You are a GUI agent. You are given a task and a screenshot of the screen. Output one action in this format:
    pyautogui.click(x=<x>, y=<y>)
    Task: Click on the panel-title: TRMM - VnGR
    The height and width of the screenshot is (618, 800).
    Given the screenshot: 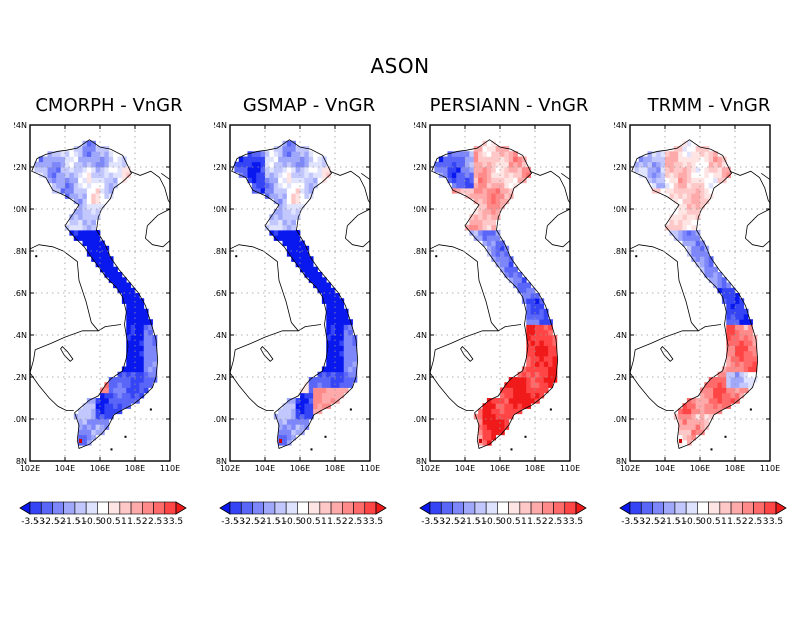 What is the action you would take?
    pyautogui.click(x=709, y=105)
    